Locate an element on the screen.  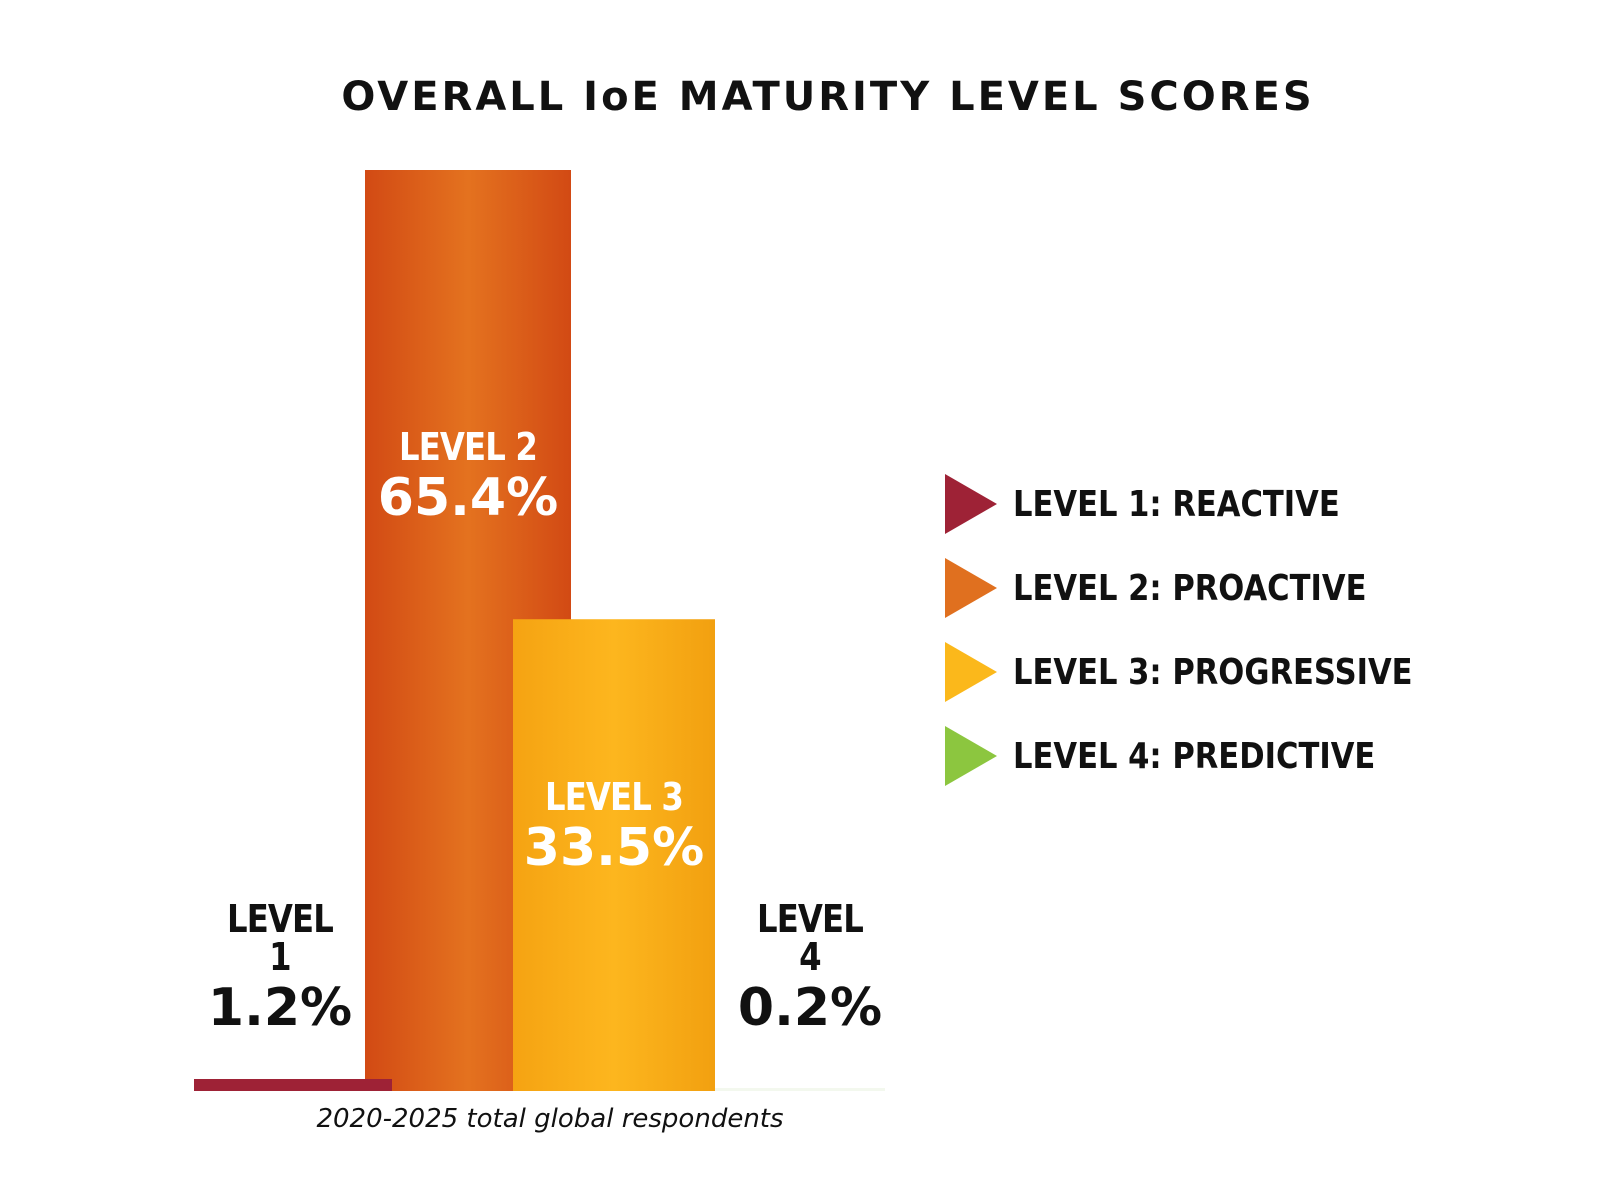
bar-label-level-3: LEVEL 3 33.5% is located at coordinates (614, 826).